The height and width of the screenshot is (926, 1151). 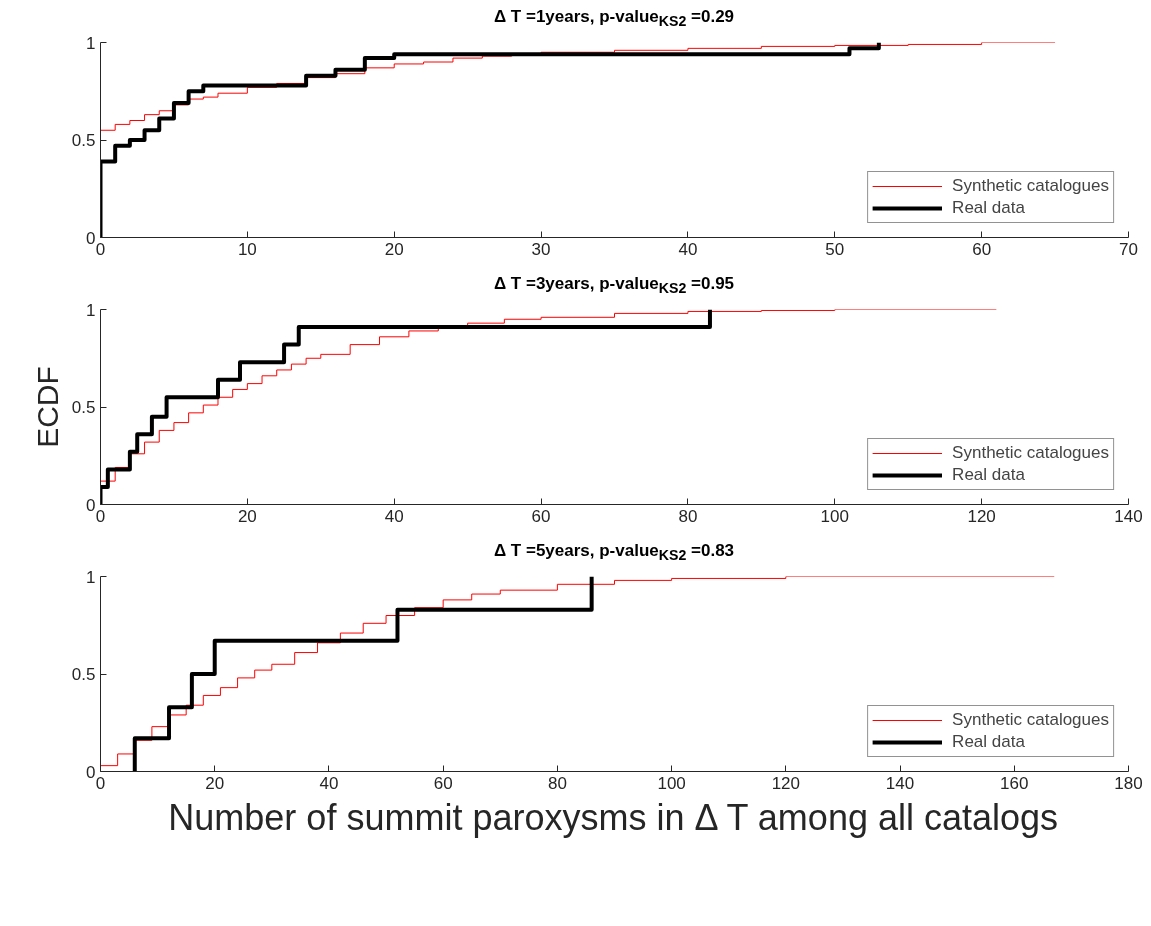 I want to click on x-tick-label: 70, so click(x=1128, y=249).